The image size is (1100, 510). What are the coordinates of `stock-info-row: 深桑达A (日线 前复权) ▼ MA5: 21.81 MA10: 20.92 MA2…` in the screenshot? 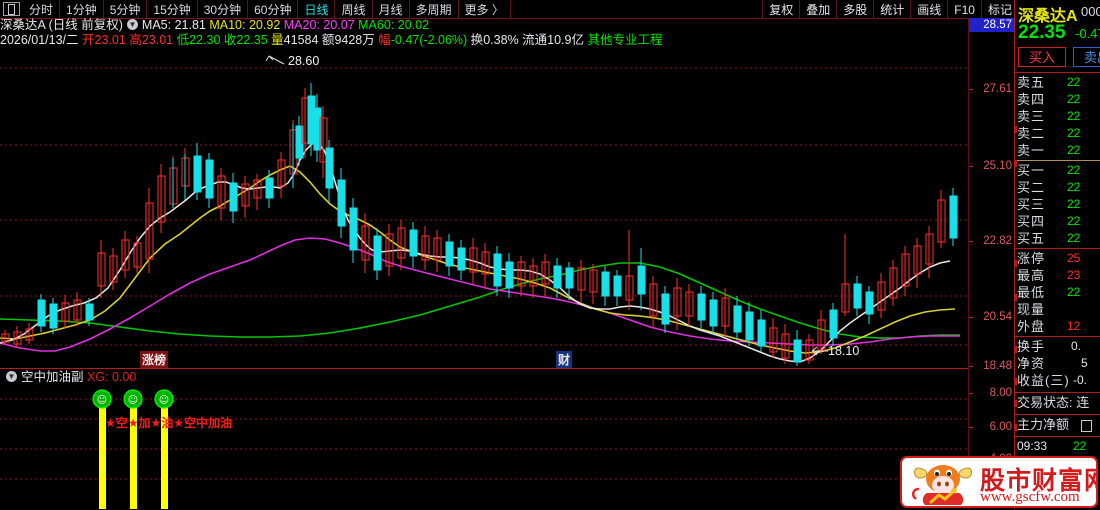 It's located at (214, 25).